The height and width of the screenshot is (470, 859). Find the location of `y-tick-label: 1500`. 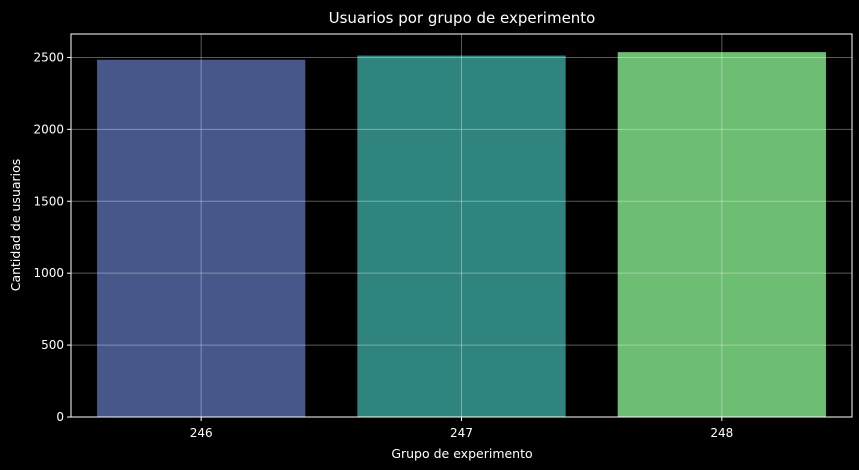

y-tick-label: 1500 is located at coordinates (48, 201).